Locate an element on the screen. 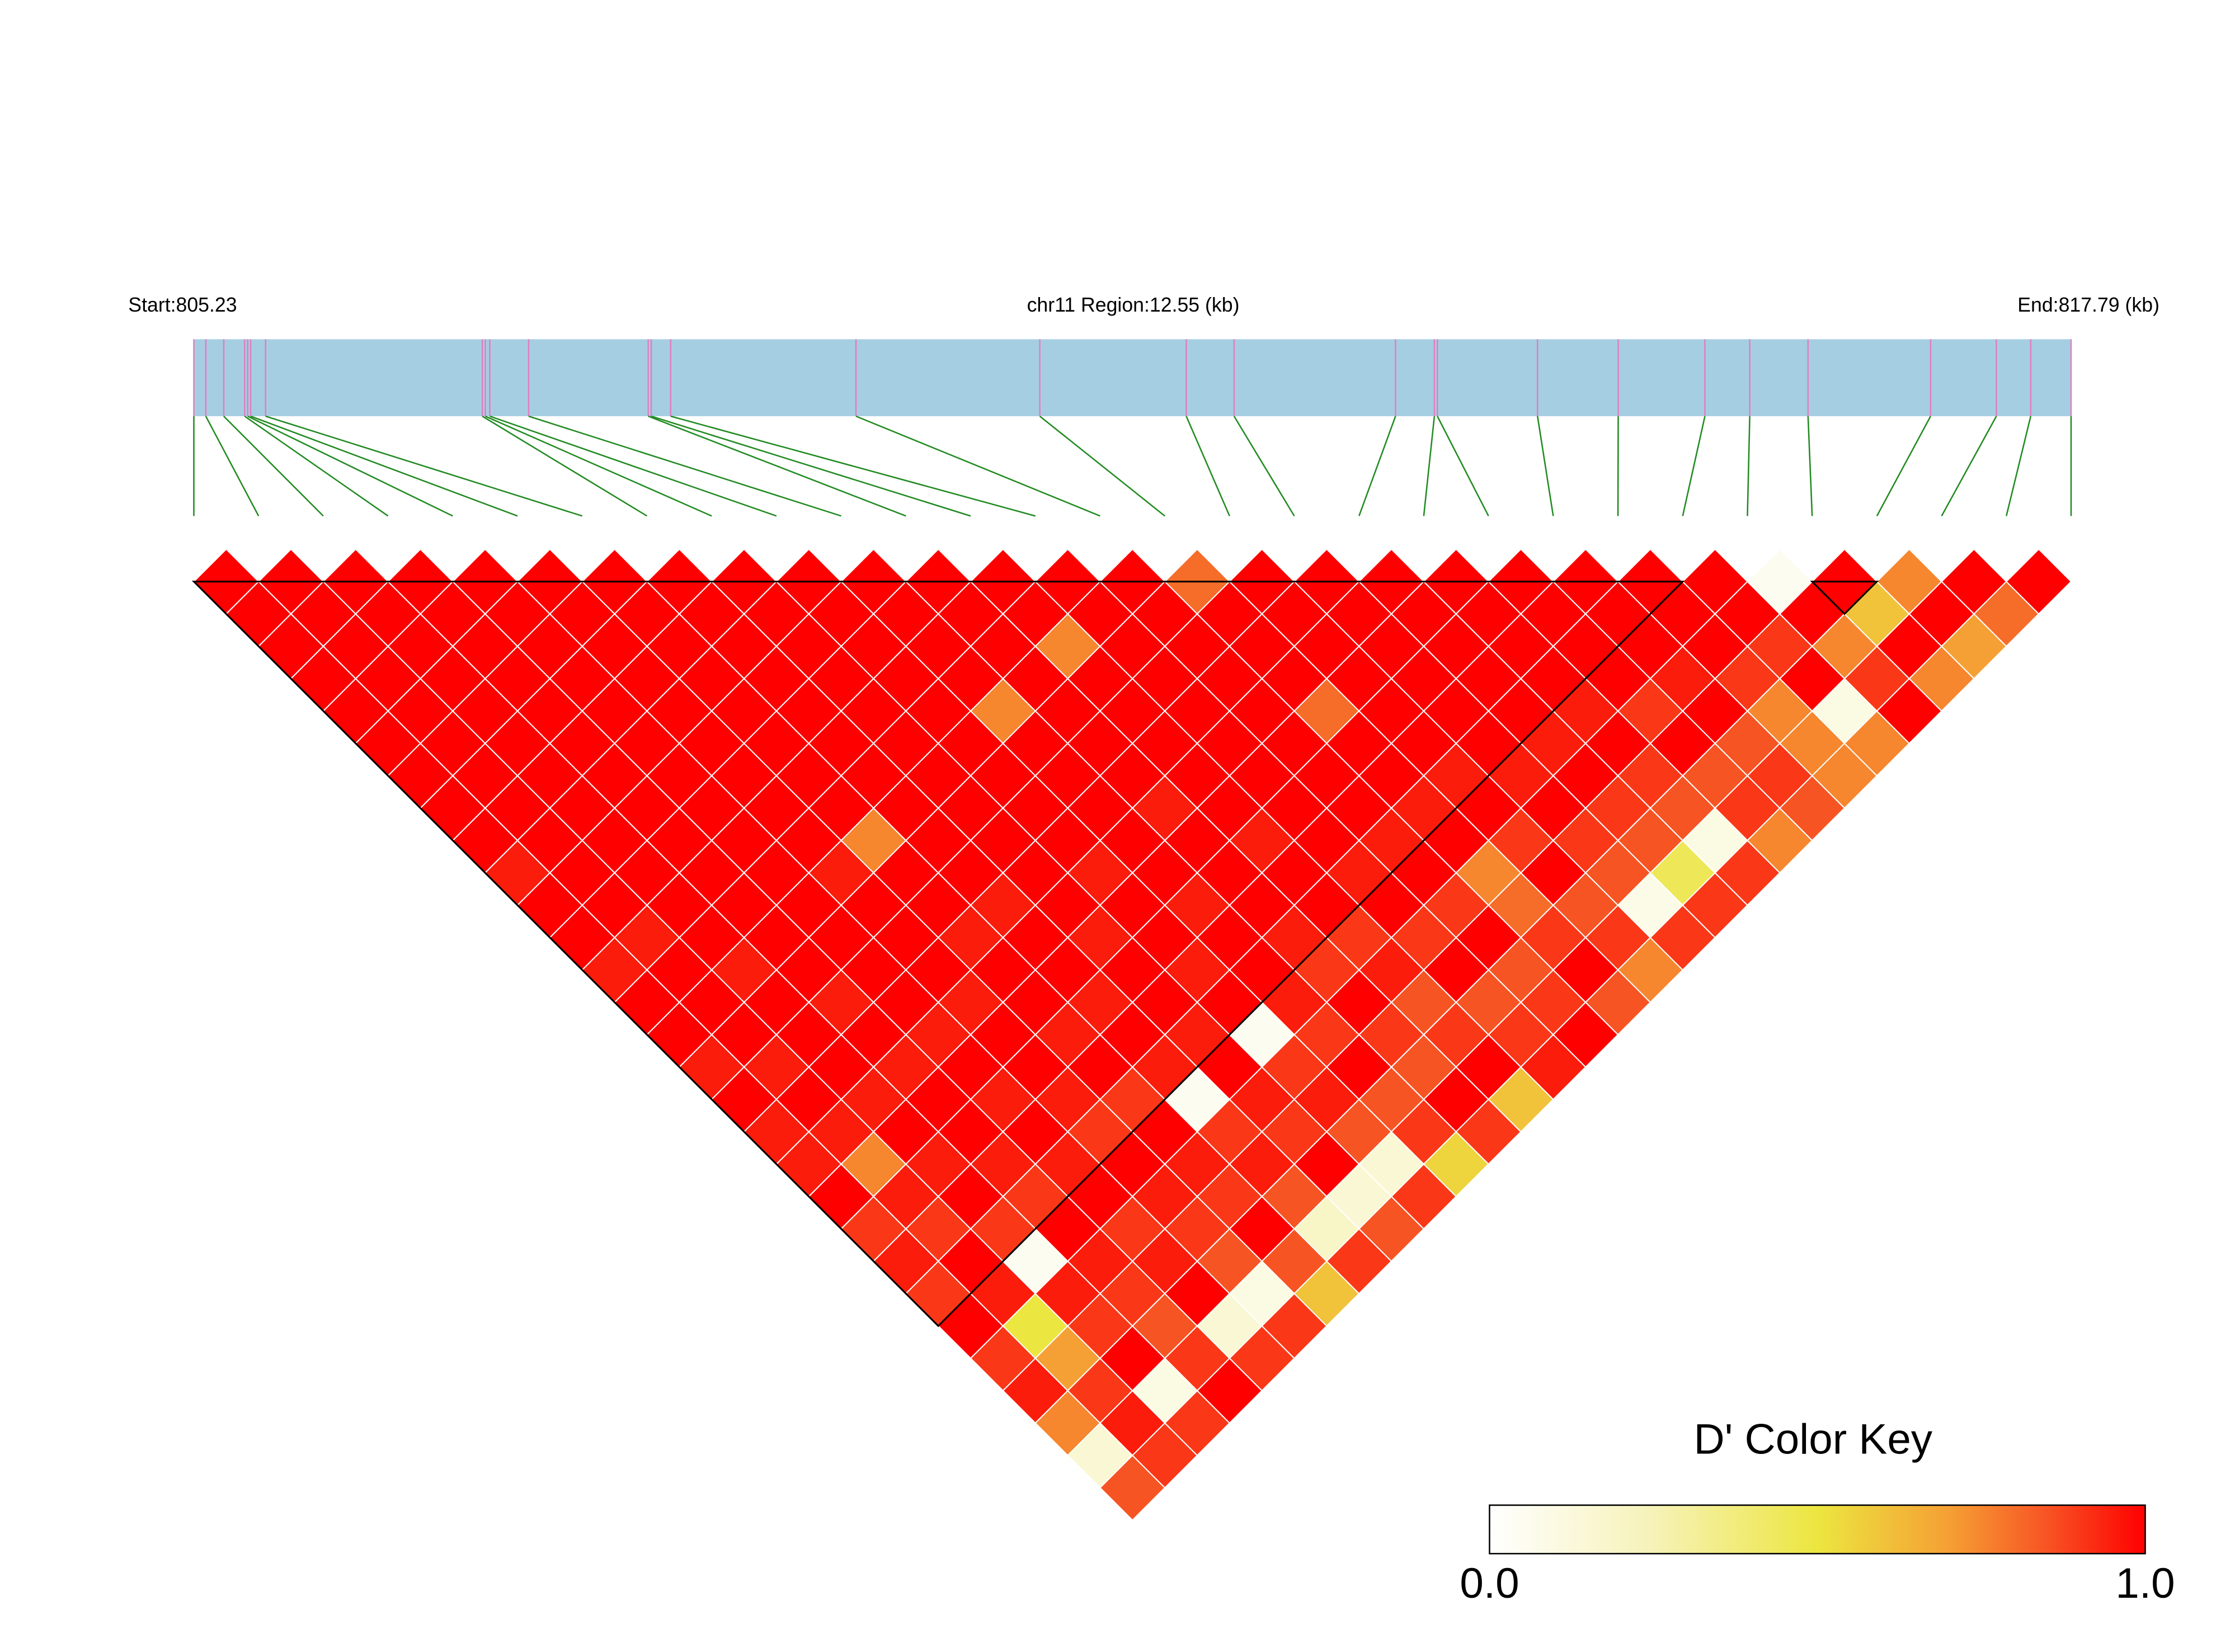 The width and height of the screenshot is (2235, 1652). region-label: chr11 Region:12.55 (kb) is located at coordinates (1133, 305).